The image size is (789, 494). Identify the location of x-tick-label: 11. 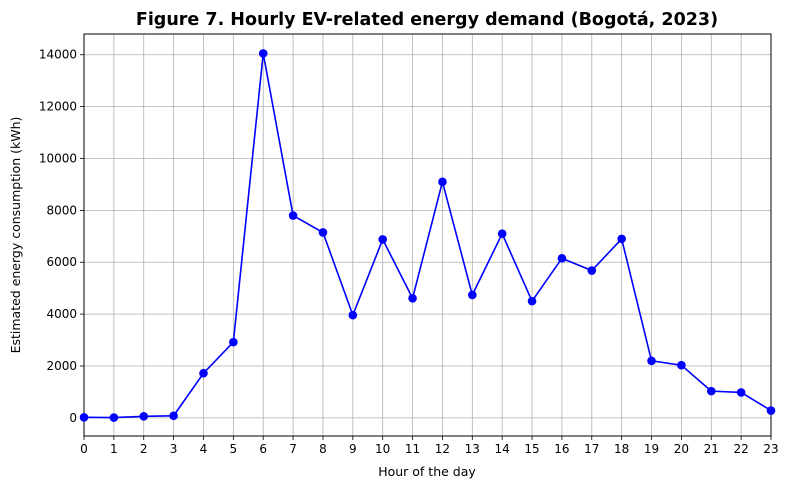
(412, 449).